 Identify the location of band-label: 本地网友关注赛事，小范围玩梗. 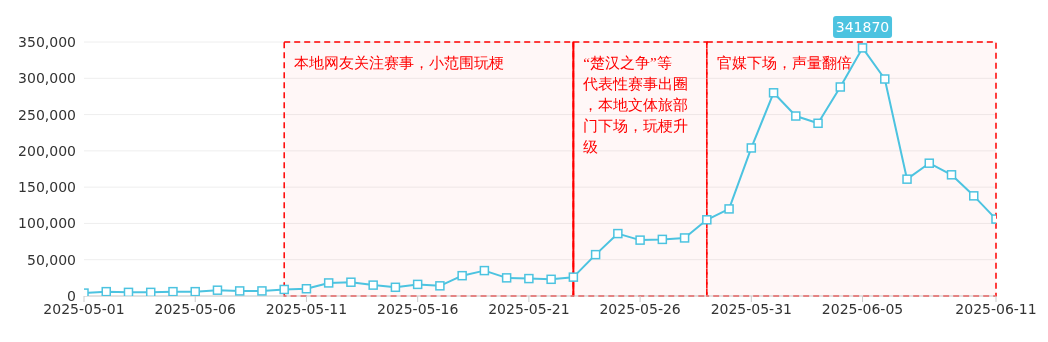
(399, 63).